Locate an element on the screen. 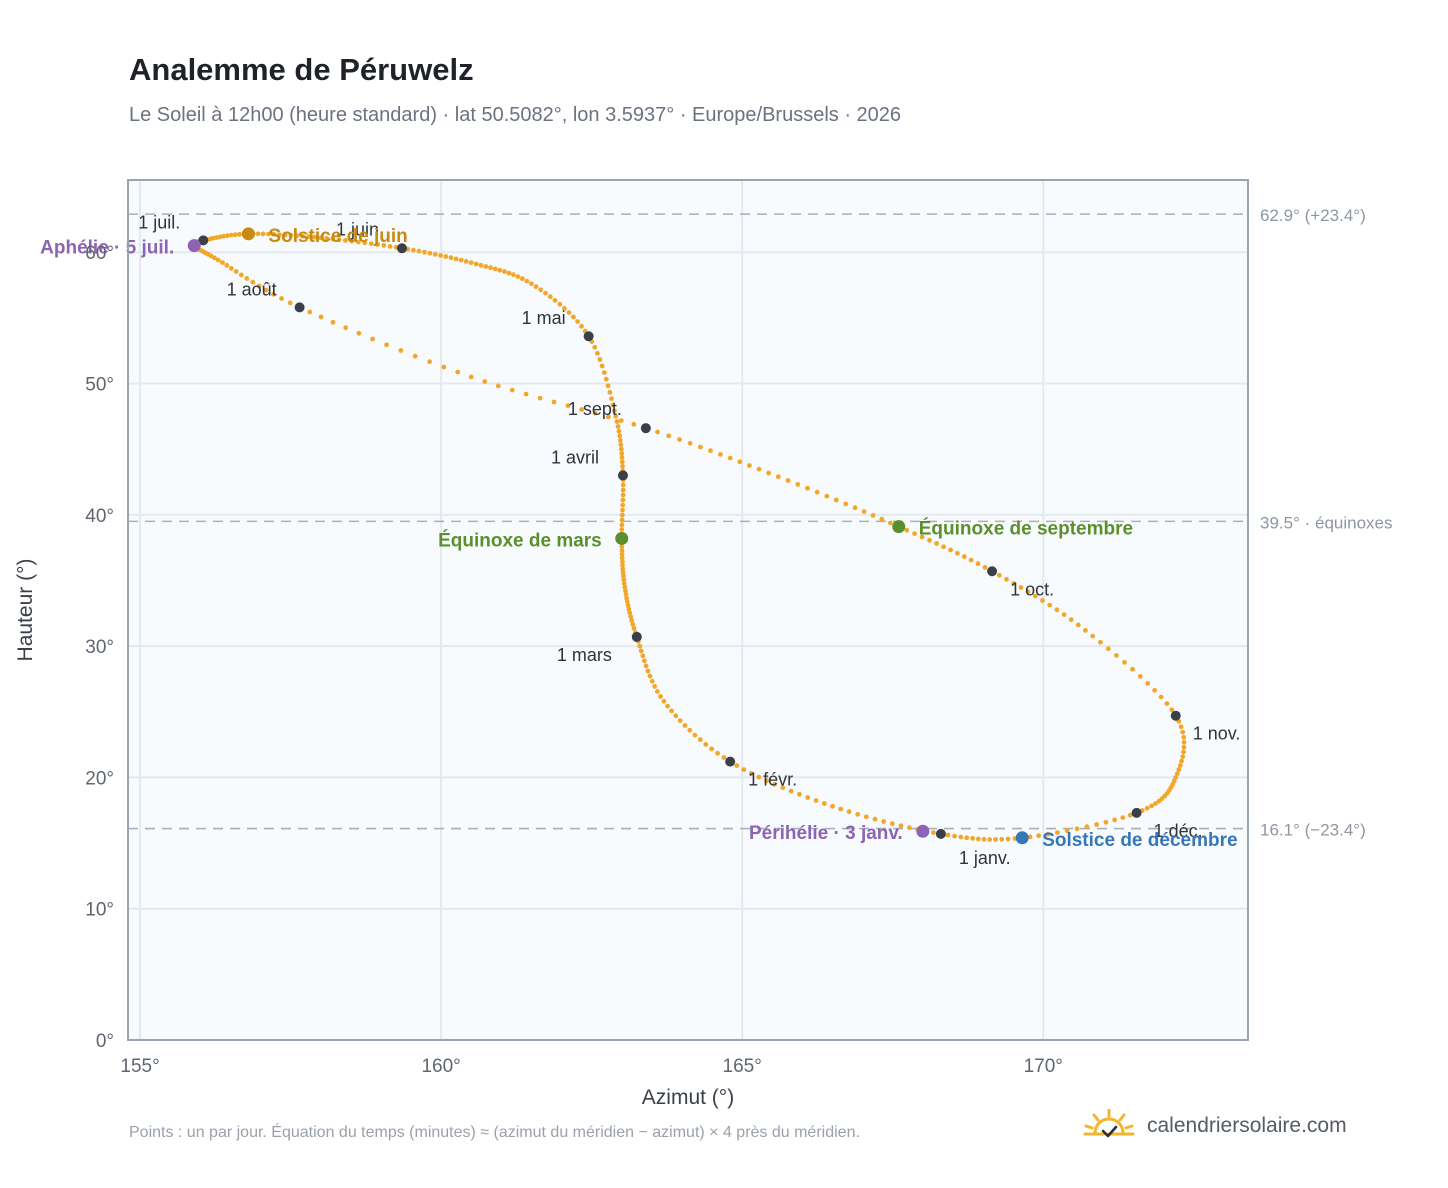 This screenshot has height=1188, width=1448. event-label: Équinoxe de mars is located at coordinates (520, 540).